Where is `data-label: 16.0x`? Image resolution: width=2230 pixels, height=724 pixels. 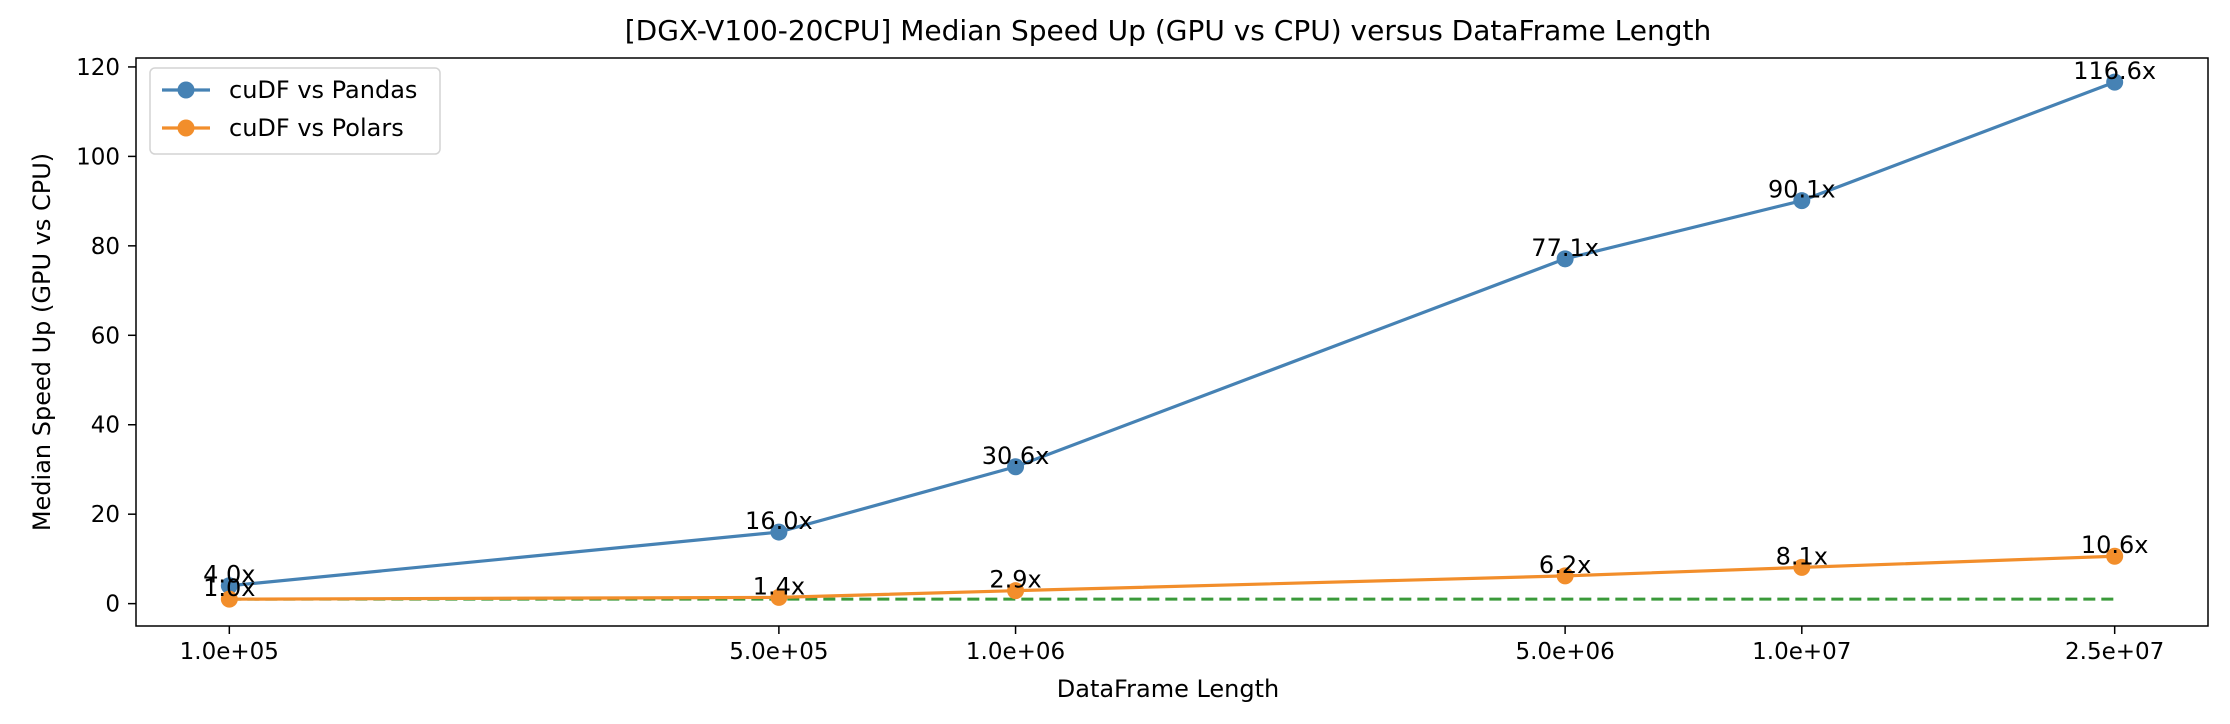
data-label: 16.0x is located at coordinates (779, 521).